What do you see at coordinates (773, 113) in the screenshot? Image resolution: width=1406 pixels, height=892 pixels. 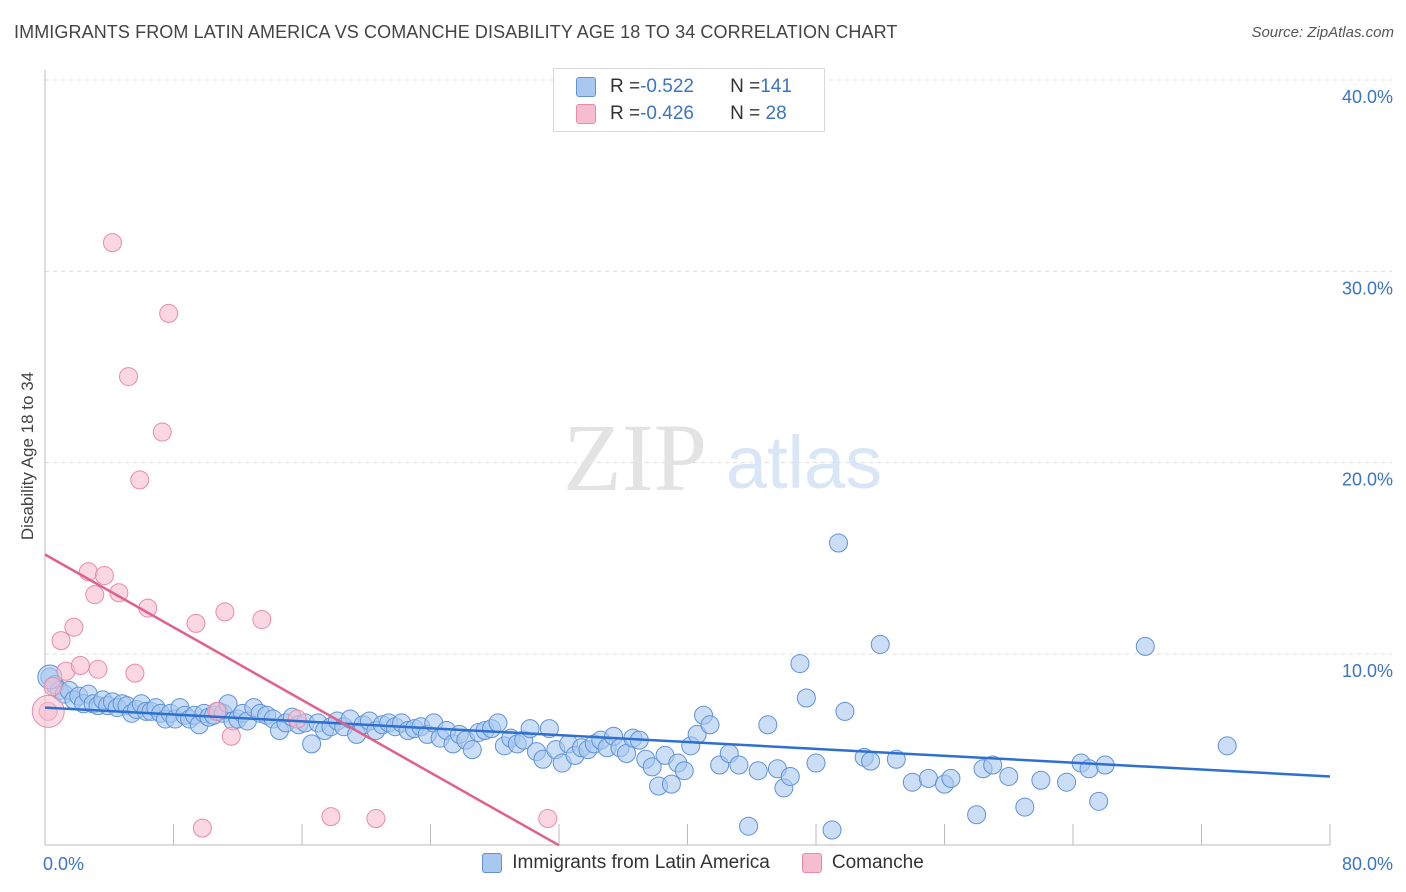 I see `legend-n-value: 28` at bounding box center [773, 113].